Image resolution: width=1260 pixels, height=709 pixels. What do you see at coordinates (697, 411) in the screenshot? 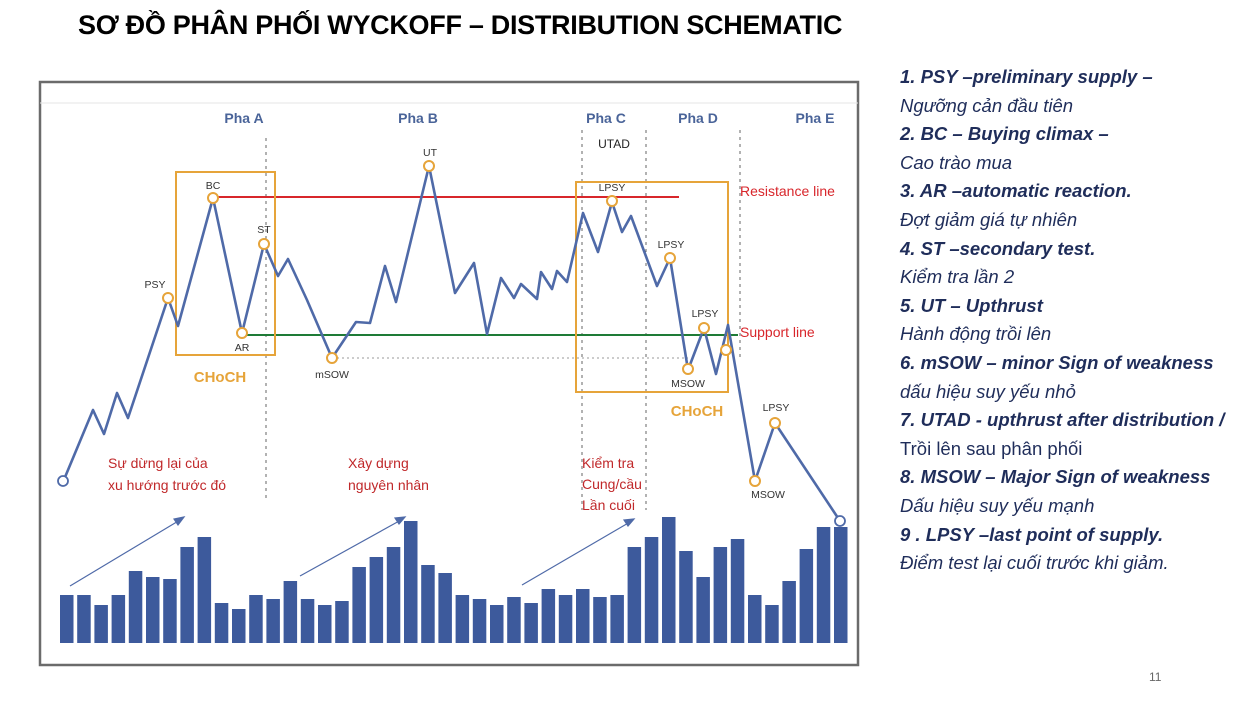
I see `choch-label-right: CHoCH` at bounding box center [697, 411].